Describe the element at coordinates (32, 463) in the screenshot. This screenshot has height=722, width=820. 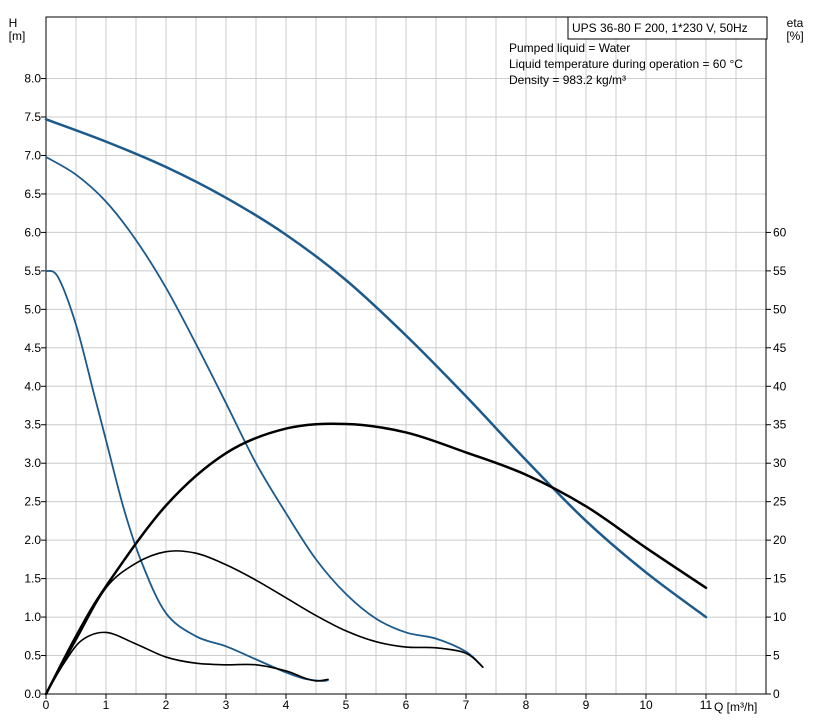
I see `y-left-tick-label: 3.0` at that location.